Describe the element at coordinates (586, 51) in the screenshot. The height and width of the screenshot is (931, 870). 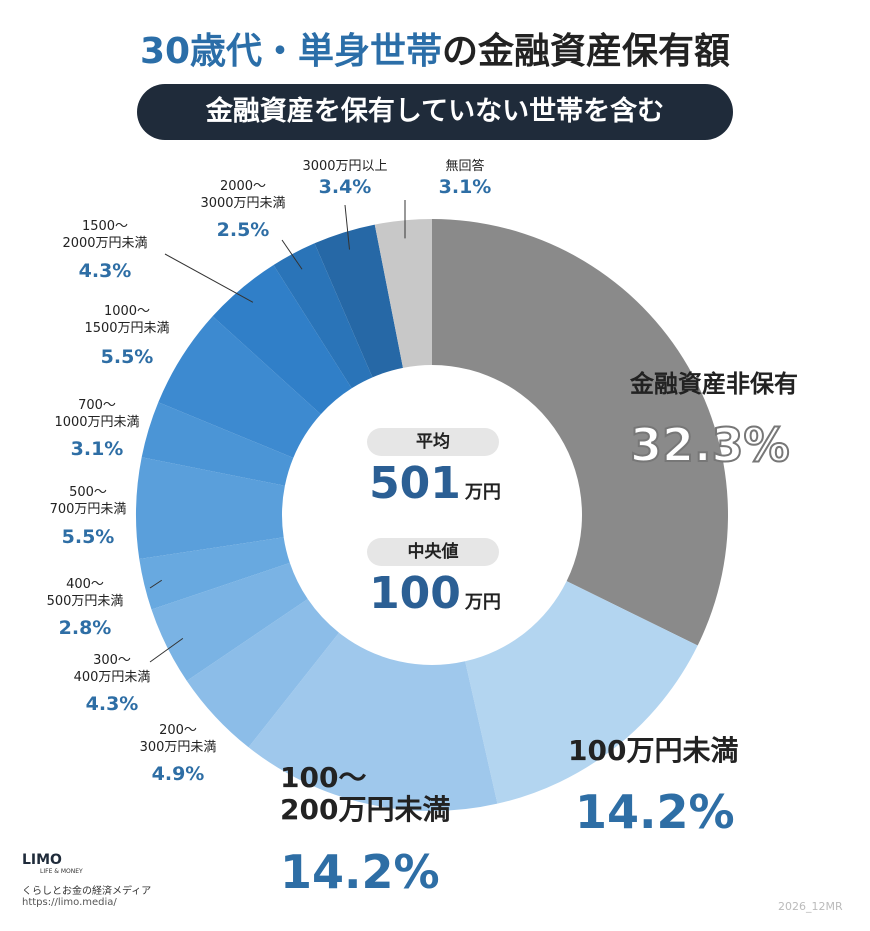
I see `title-rest: の金融資産保有額` at that location.